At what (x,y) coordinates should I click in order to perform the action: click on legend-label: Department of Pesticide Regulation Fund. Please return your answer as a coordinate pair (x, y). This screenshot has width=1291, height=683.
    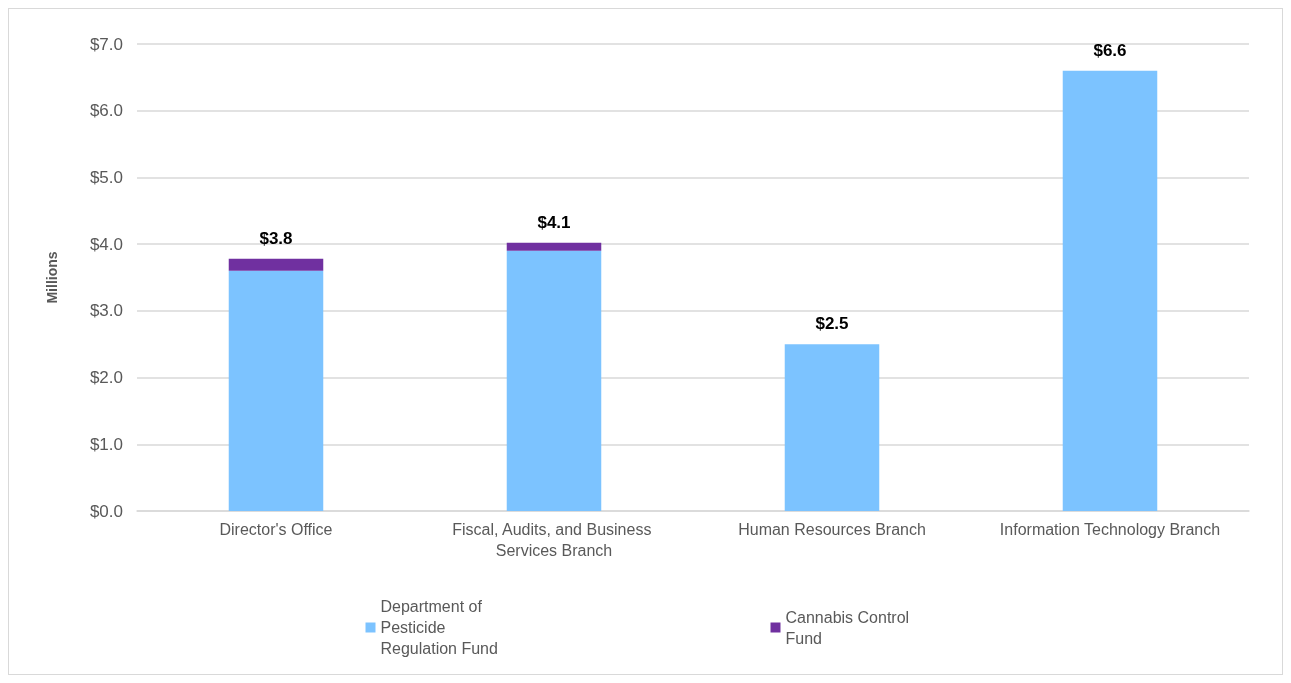
    Looking at the image, I should click on (439, 627).